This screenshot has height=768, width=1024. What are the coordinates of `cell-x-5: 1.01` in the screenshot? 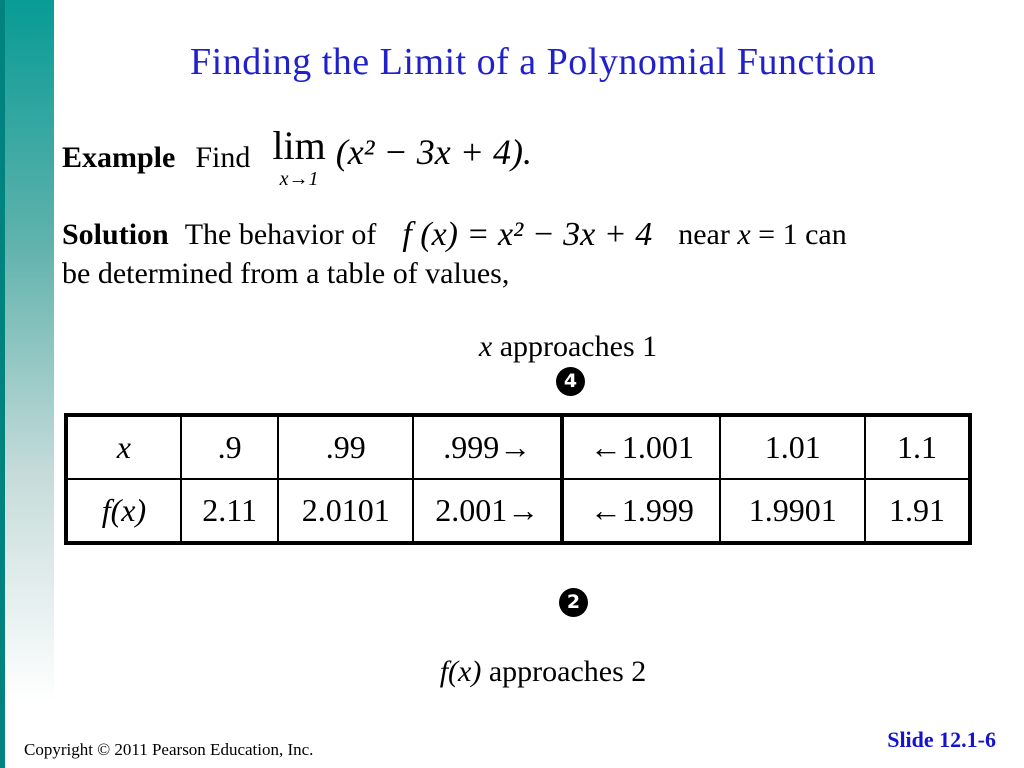 It's located at (793, 447).